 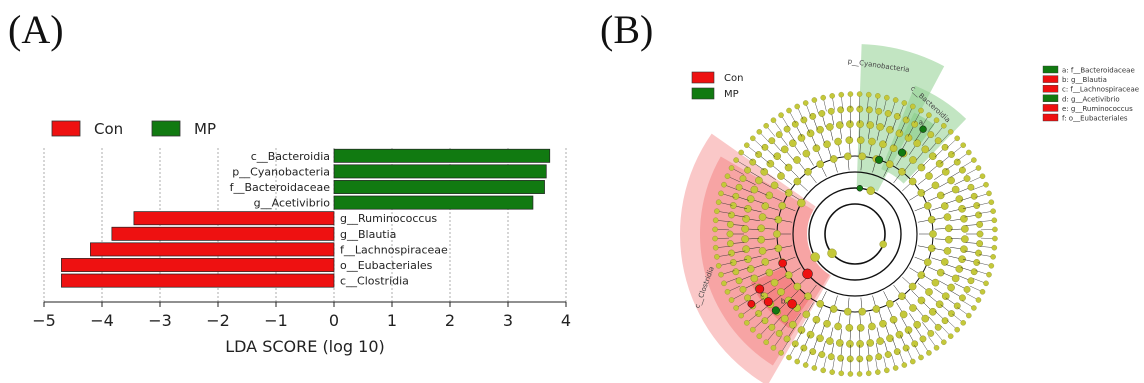 What do you see at coordinates (166, 128) in the screenshot?
I see `legend-swatch-mp` at bounding box center [166, 128].